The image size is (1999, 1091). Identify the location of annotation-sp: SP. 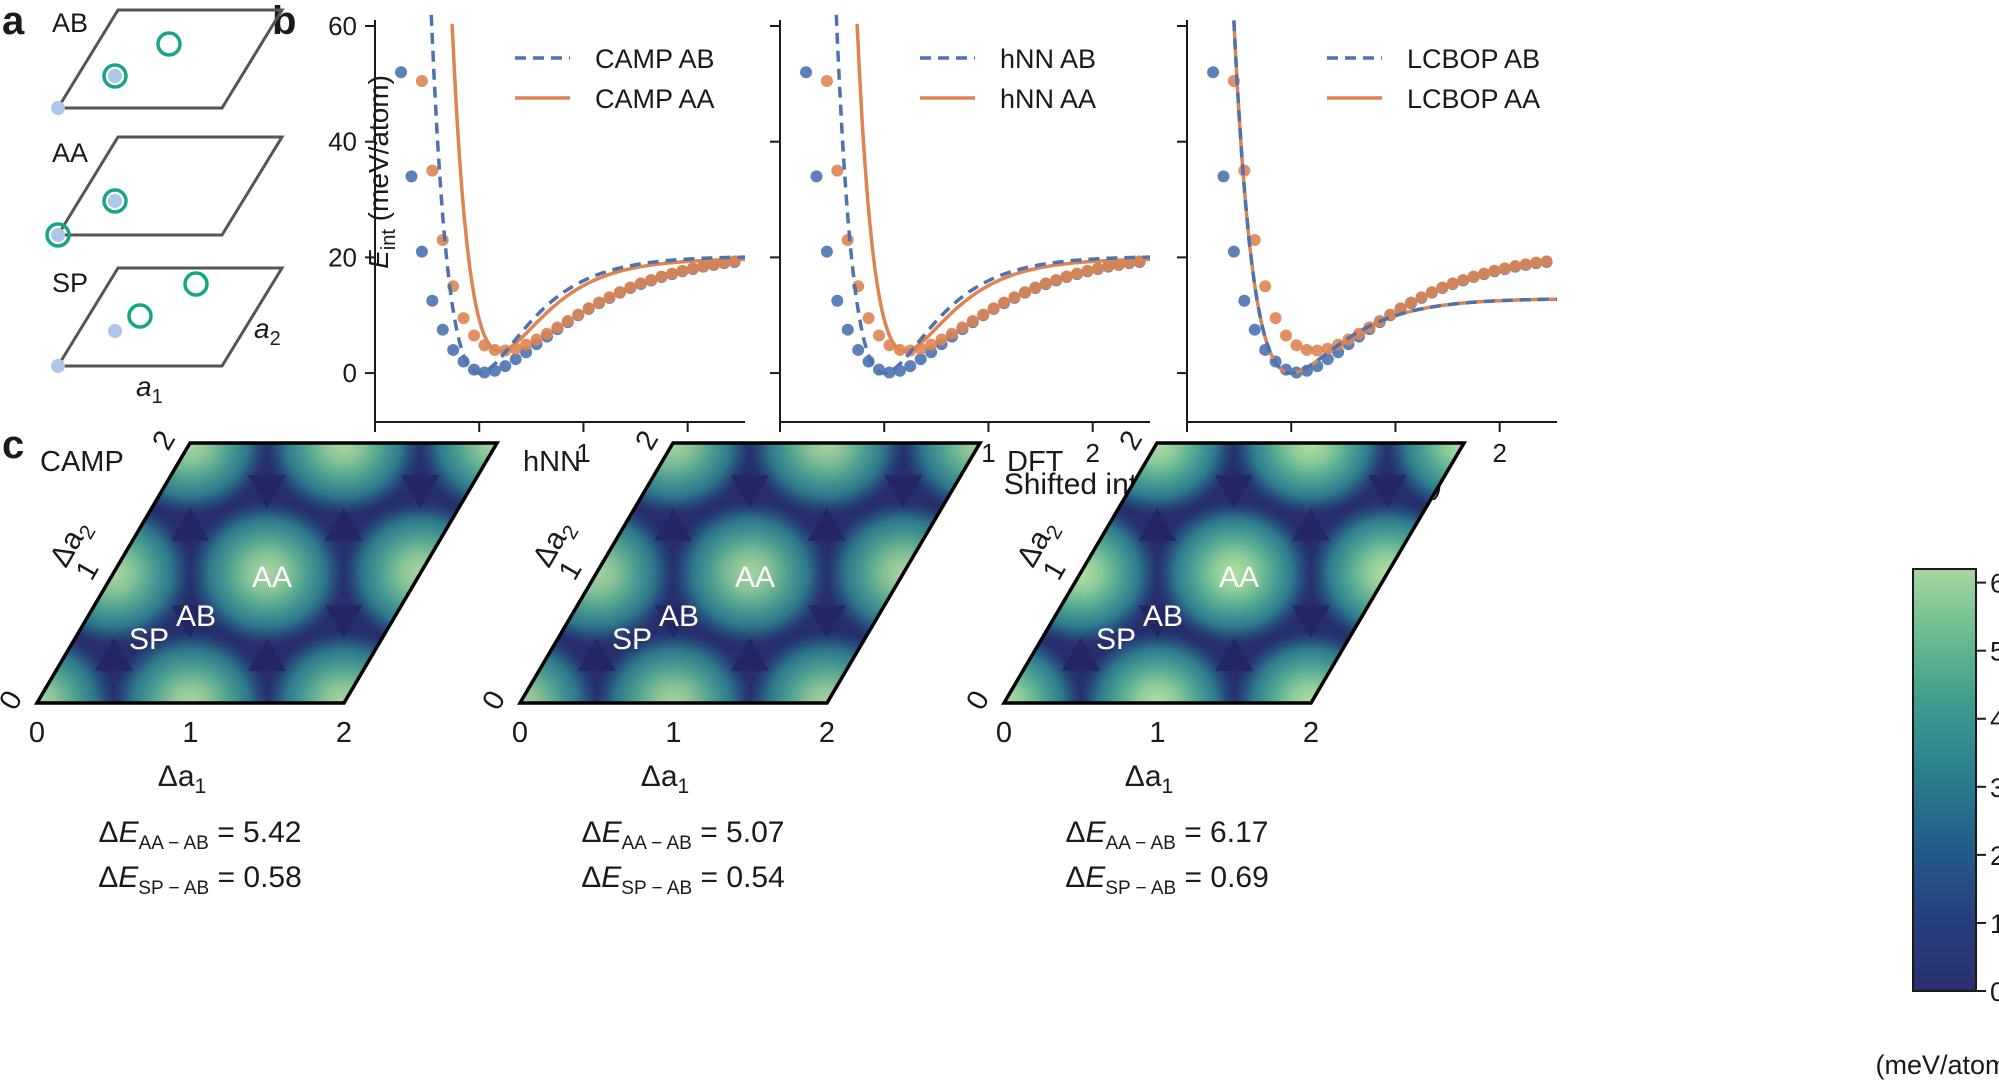
(632, 639).